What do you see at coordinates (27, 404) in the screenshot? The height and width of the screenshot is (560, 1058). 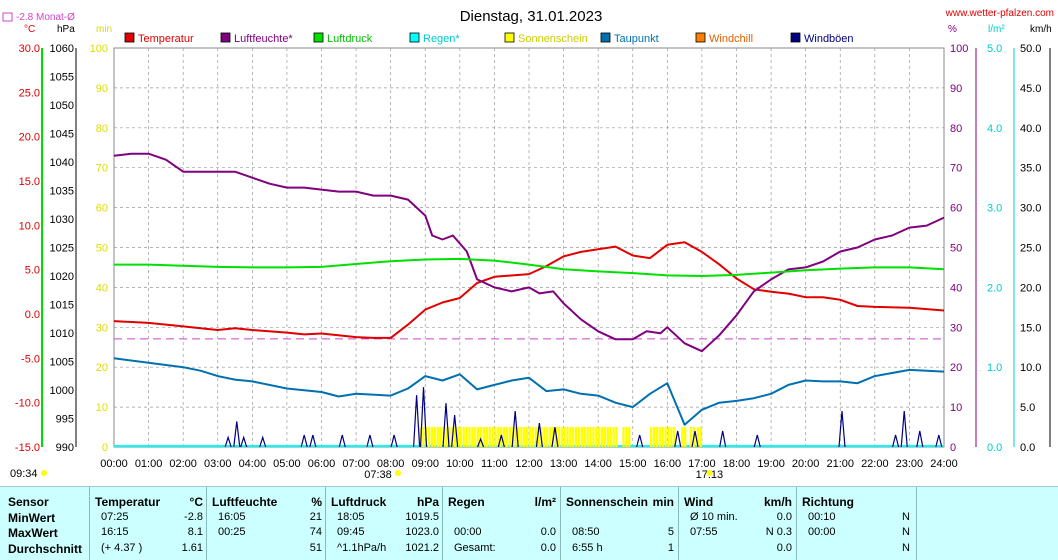 I see `temperature-tick-label: -10.0` at bounding box center [27, 404].